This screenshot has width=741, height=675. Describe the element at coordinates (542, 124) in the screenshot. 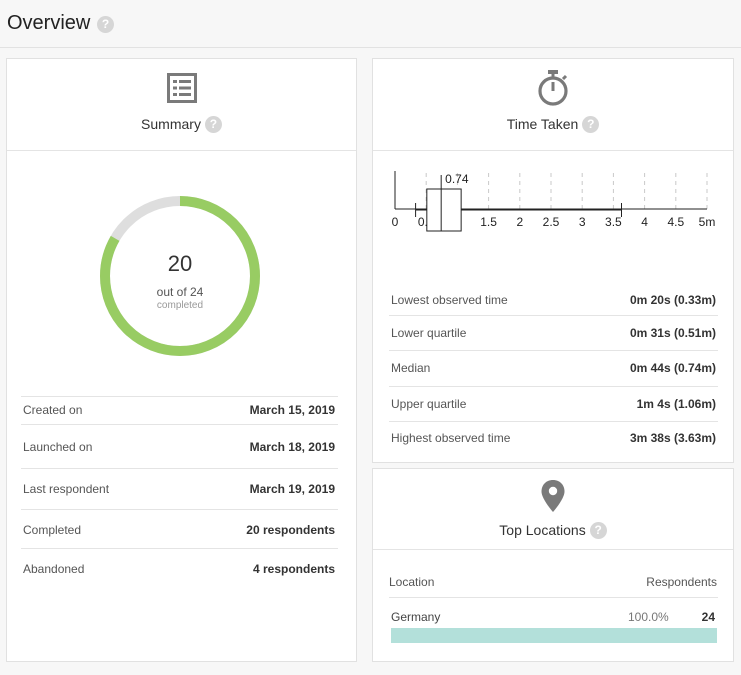

I see `time-taken-title-text: Time Taken` at that location.